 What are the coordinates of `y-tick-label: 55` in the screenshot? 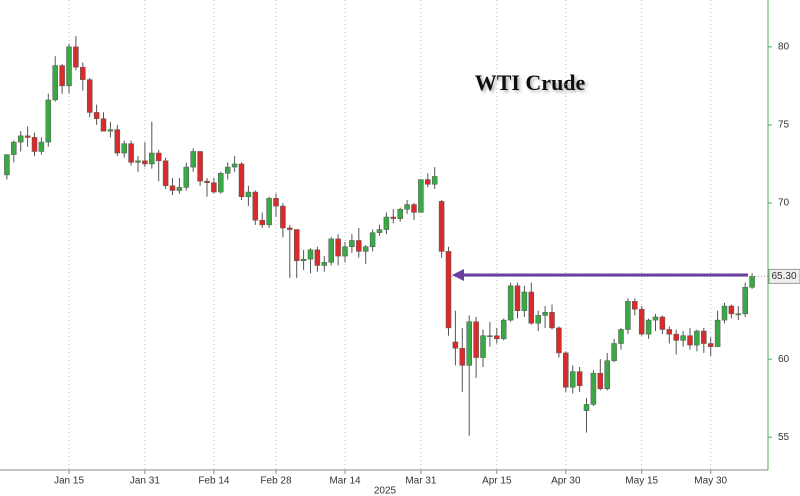 It's located at (784, 437).